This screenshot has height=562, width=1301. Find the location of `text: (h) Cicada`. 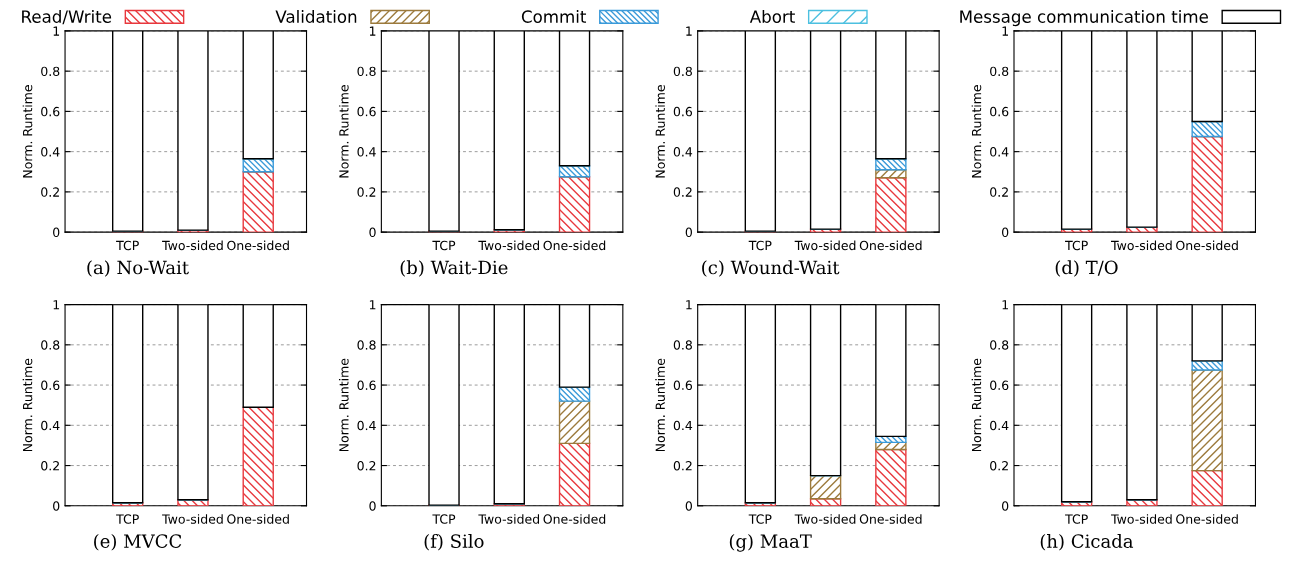

text: (h) Cicada is located at coordinates (1087, 542).